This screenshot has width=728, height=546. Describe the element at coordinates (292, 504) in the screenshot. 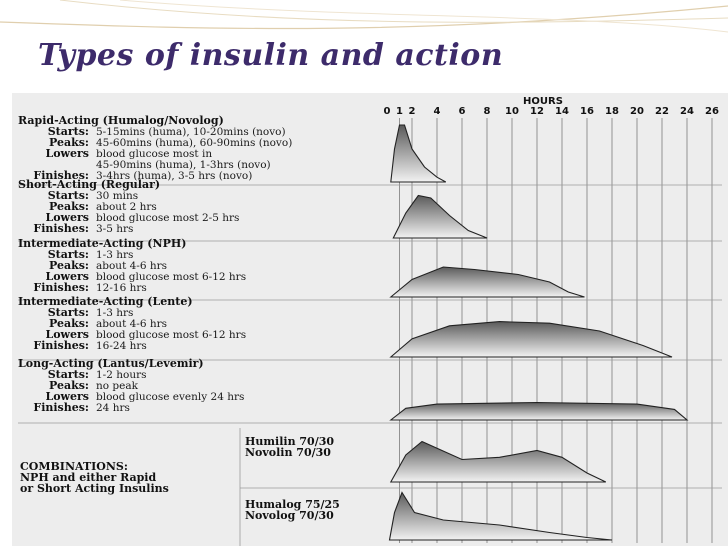

I see `combination-product-name: Humalog 75/25` at that location.